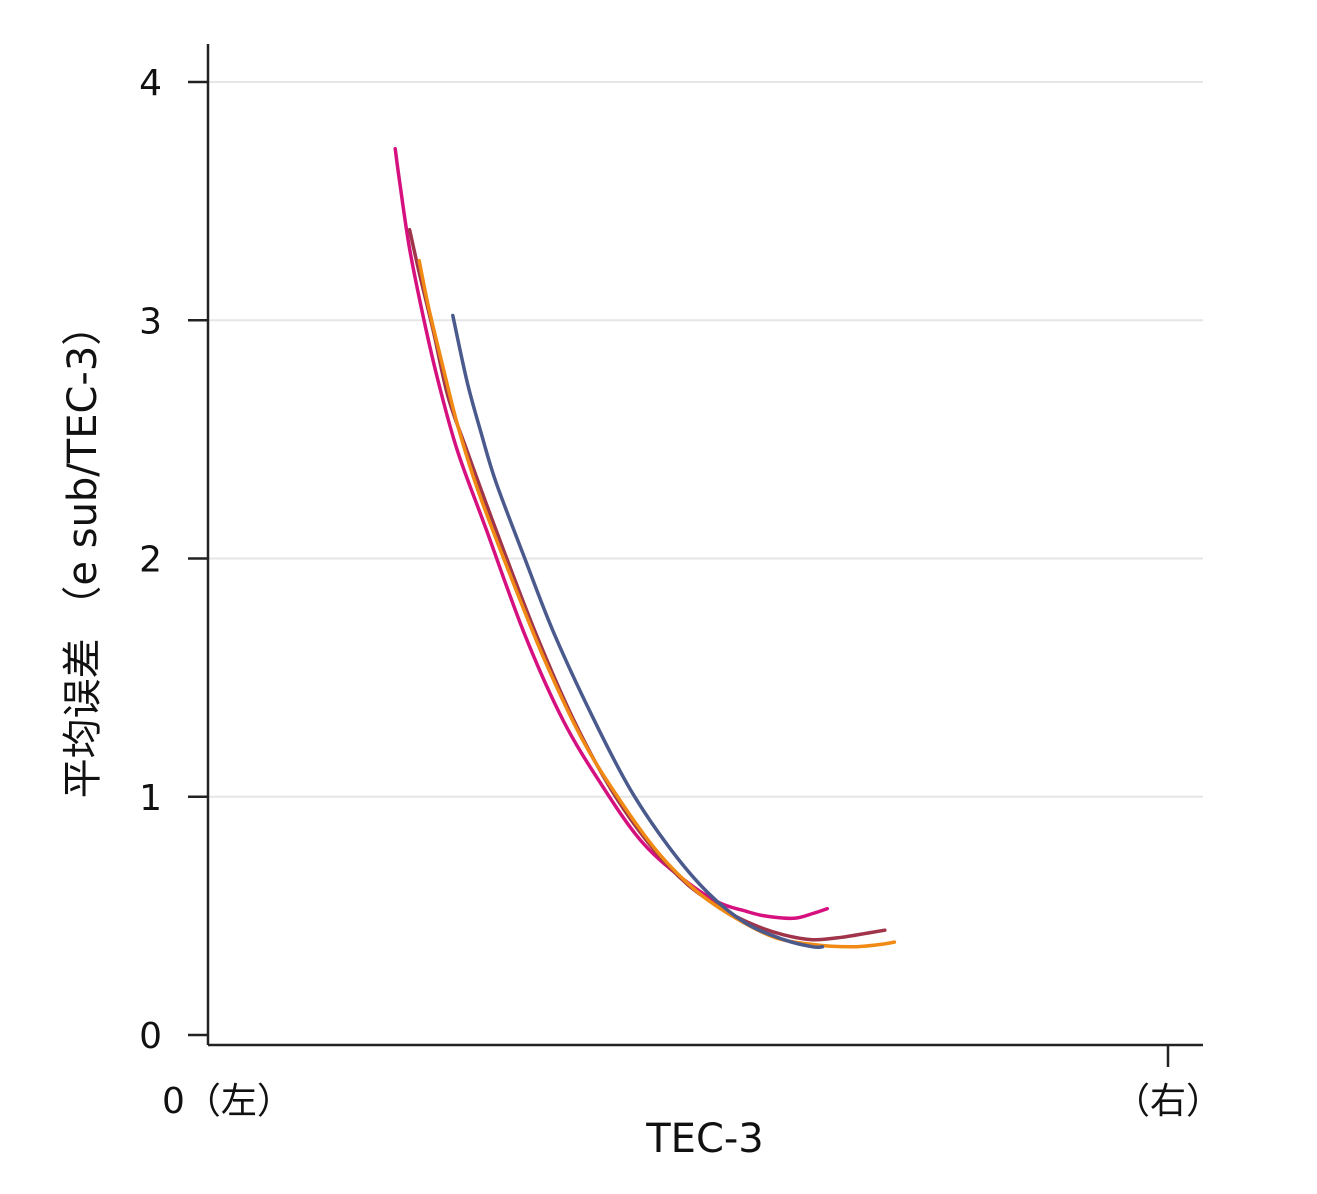 The height and width of the screenshot is (1194, 1317). Describe the element at coordinates (227, 1101) in the screenshot. I see `x-tick-label-left: 0（左）` at that location.